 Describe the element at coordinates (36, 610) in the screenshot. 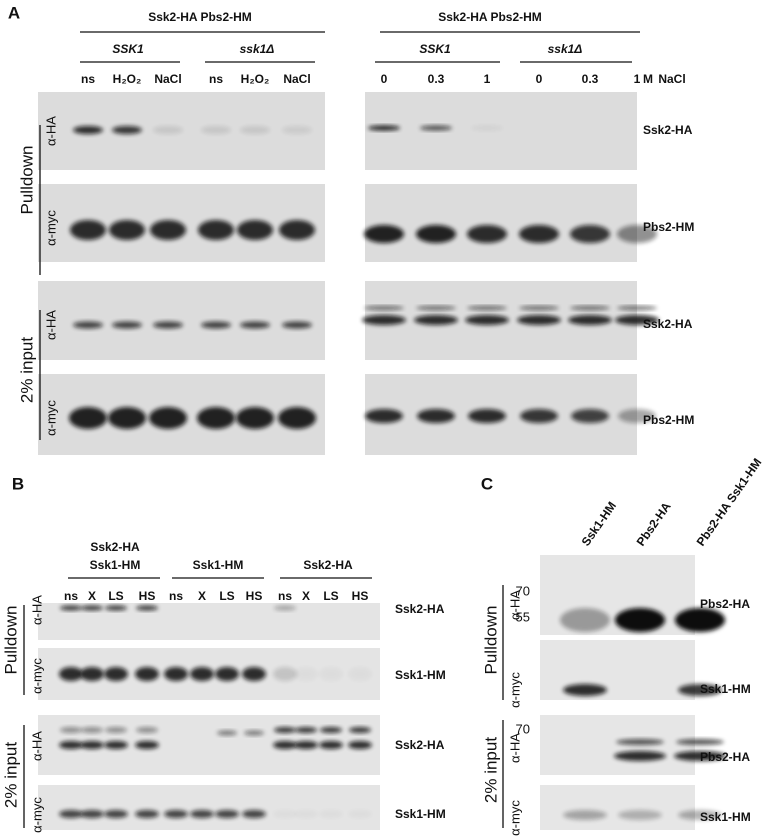

I see `antibody: α-HA` at that location.